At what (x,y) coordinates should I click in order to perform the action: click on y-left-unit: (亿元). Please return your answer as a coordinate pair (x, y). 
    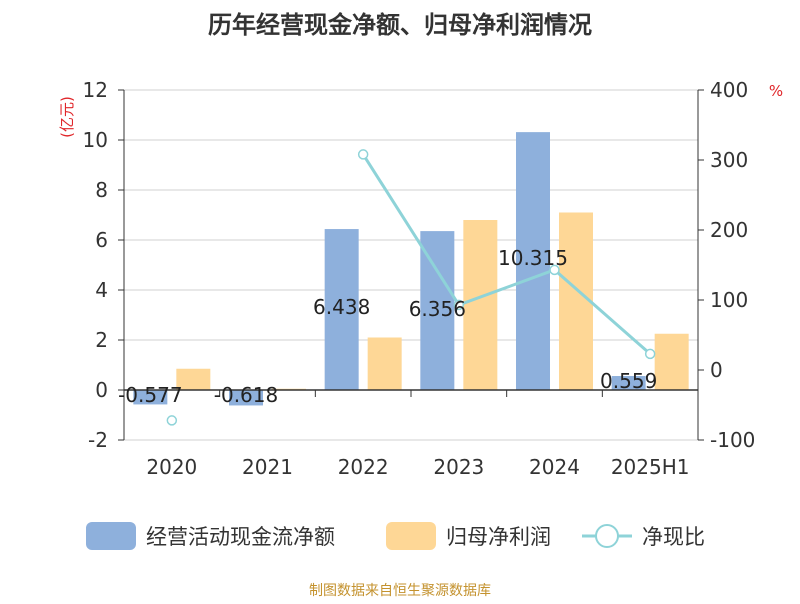
    Looking at the image, I should click on (67, 117).